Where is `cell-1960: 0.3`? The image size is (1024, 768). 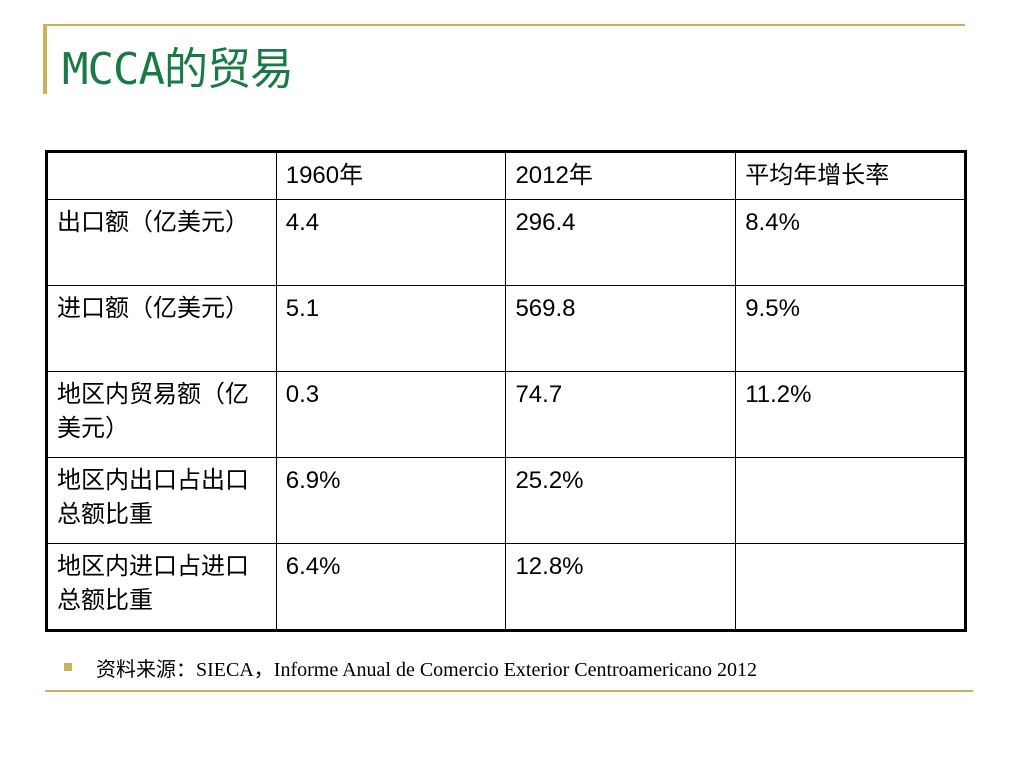
cell-1960: 0.3 is located at coordinates (391, 414).